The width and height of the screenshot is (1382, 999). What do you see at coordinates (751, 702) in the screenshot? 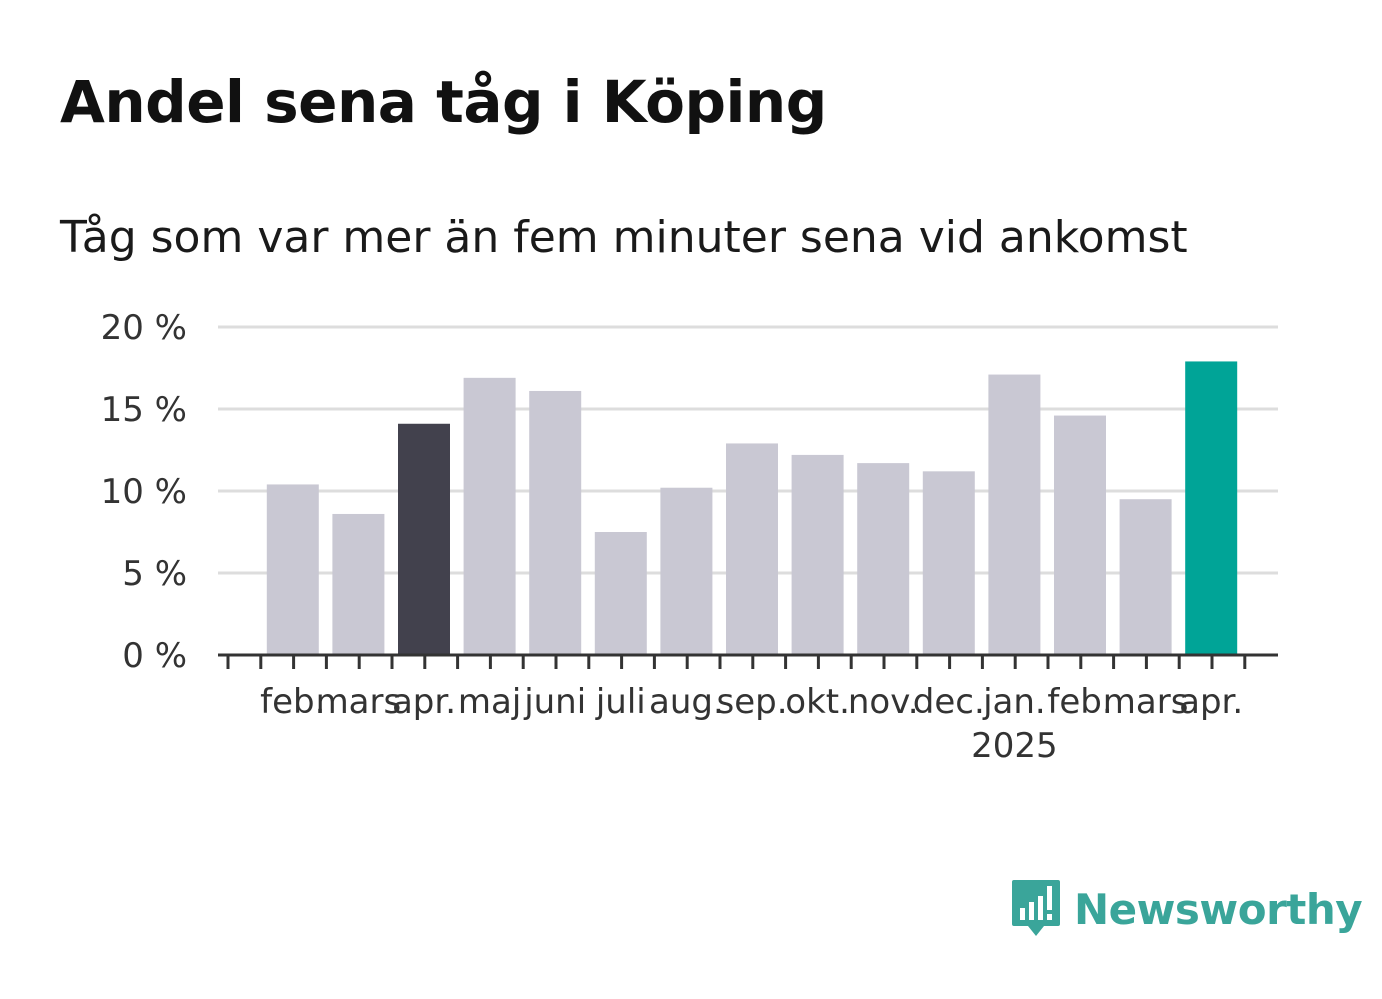
I see `x-tick-label: sep.` at bounding box center [751, 702].